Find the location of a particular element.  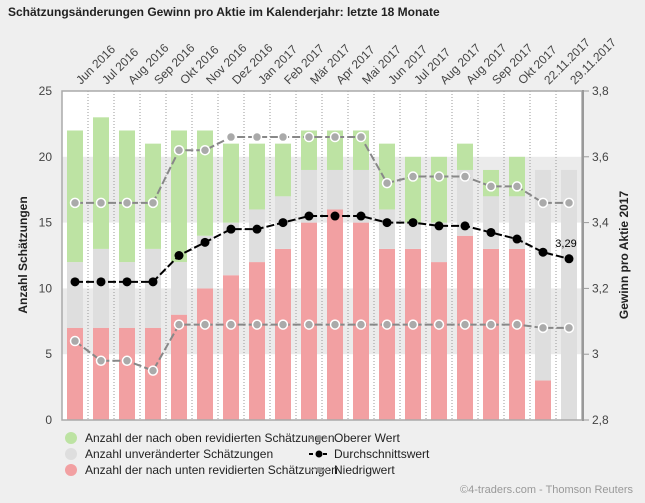

y-tick-label: 0 is located at coordinates (48, 420).